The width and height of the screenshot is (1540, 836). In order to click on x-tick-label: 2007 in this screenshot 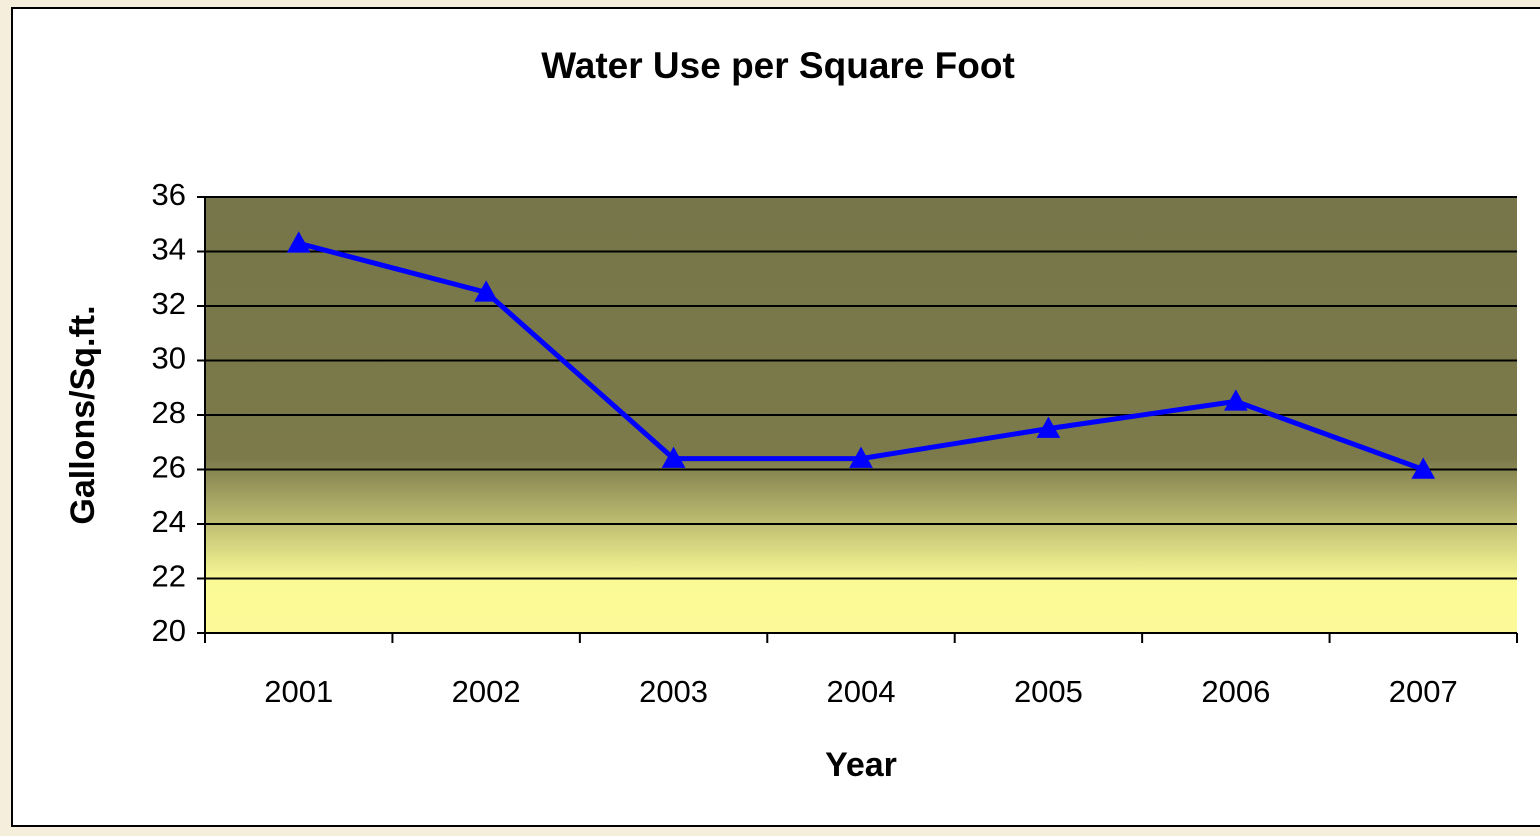, I will do `click(1423, 691)`.